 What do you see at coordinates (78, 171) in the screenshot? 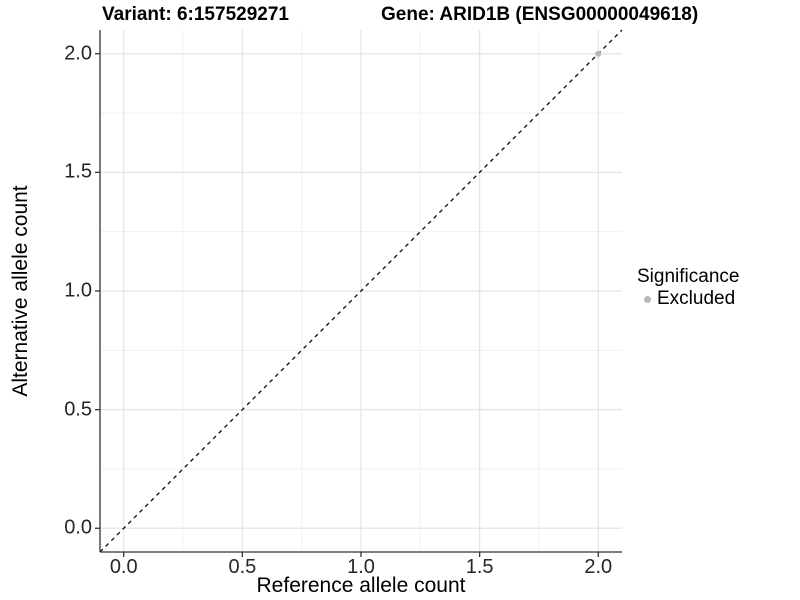
I see `y-tick-label: 1.5` at bounding box center [78, 171].